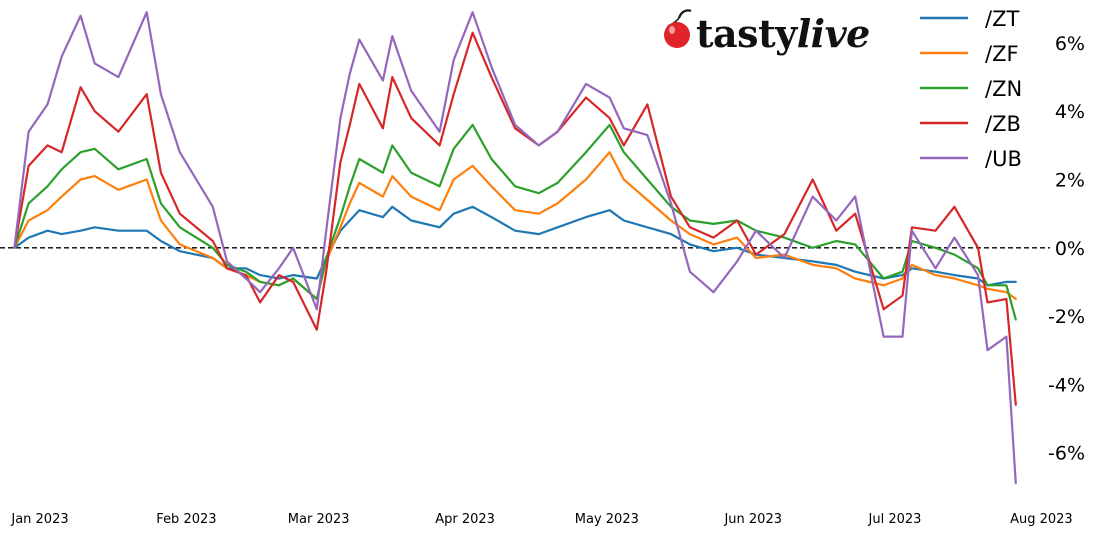 This screenshot has width=1095, height=537. Describe the element at coordinates (1066, 454) in the screenshot. I see `y-tick-label: -6%` at that location.